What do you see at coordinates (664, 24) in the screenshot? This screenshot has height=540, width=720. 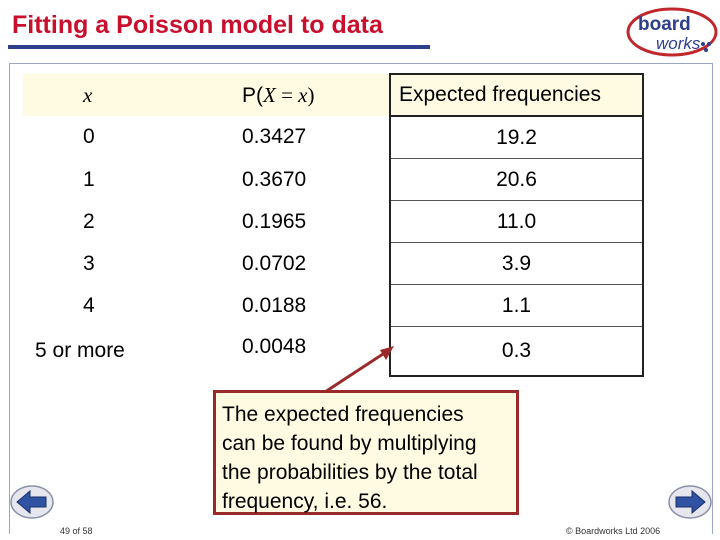 I see `logo-line1: board` at bounding box center [664, 24].